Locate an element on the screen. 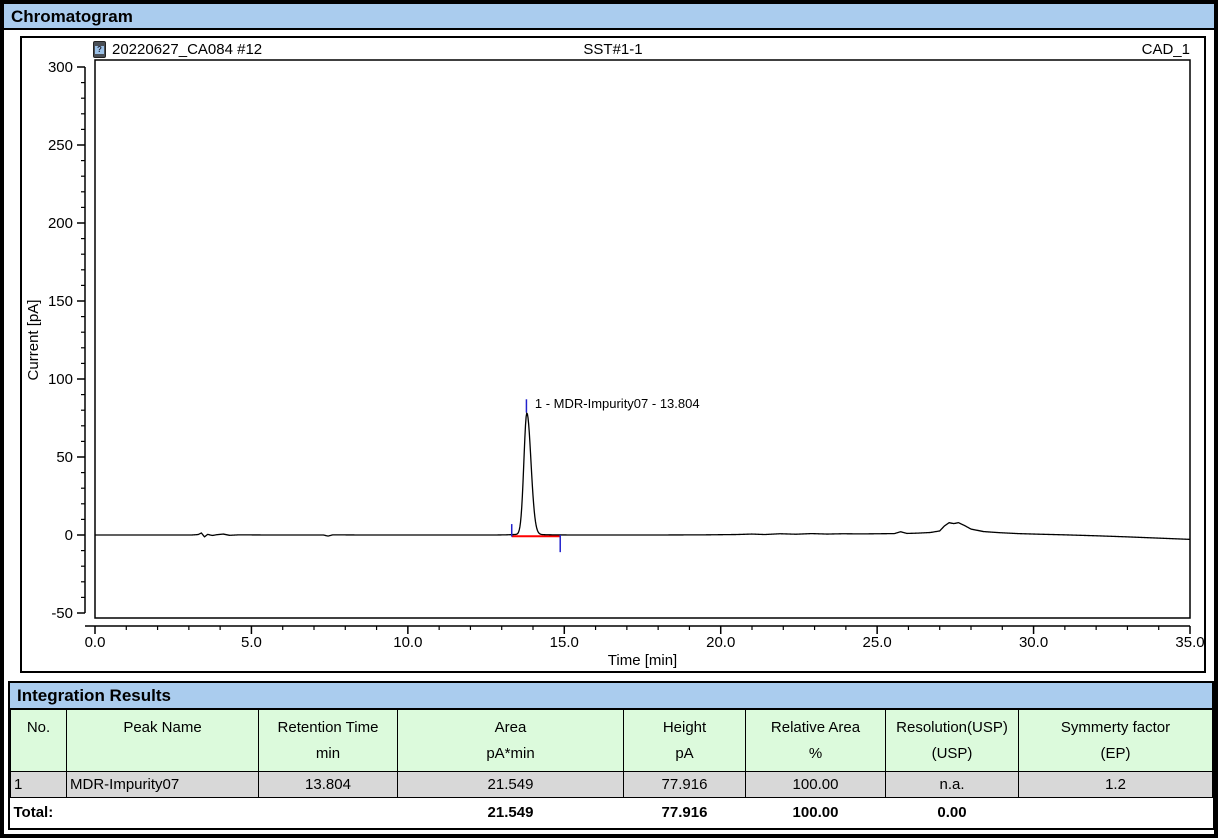 The image size is (1218, 838). x-tick-label: 30.0 is located at coordinates (1033, 642).